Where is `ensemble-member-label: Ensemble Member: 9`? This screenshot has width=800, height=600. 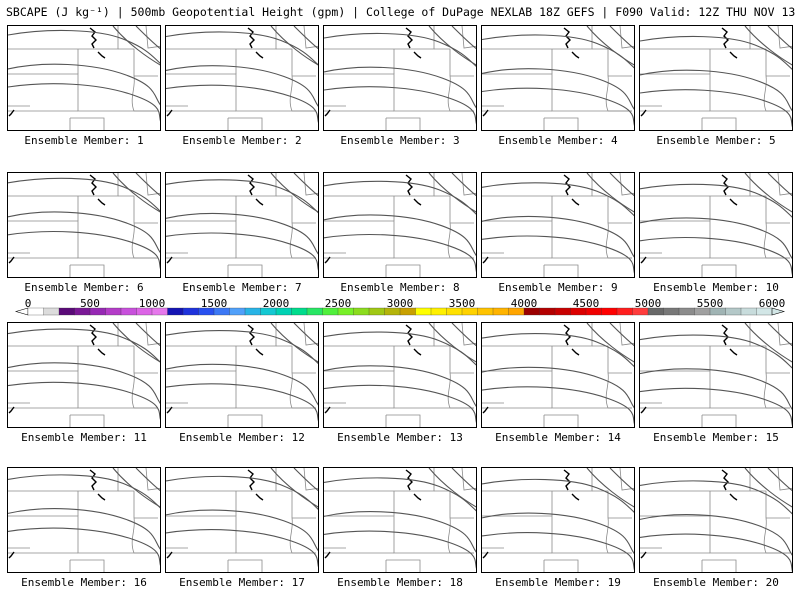
ensemble-member-label: Ensemble Member: 9 is located at coordinates (558, 287).